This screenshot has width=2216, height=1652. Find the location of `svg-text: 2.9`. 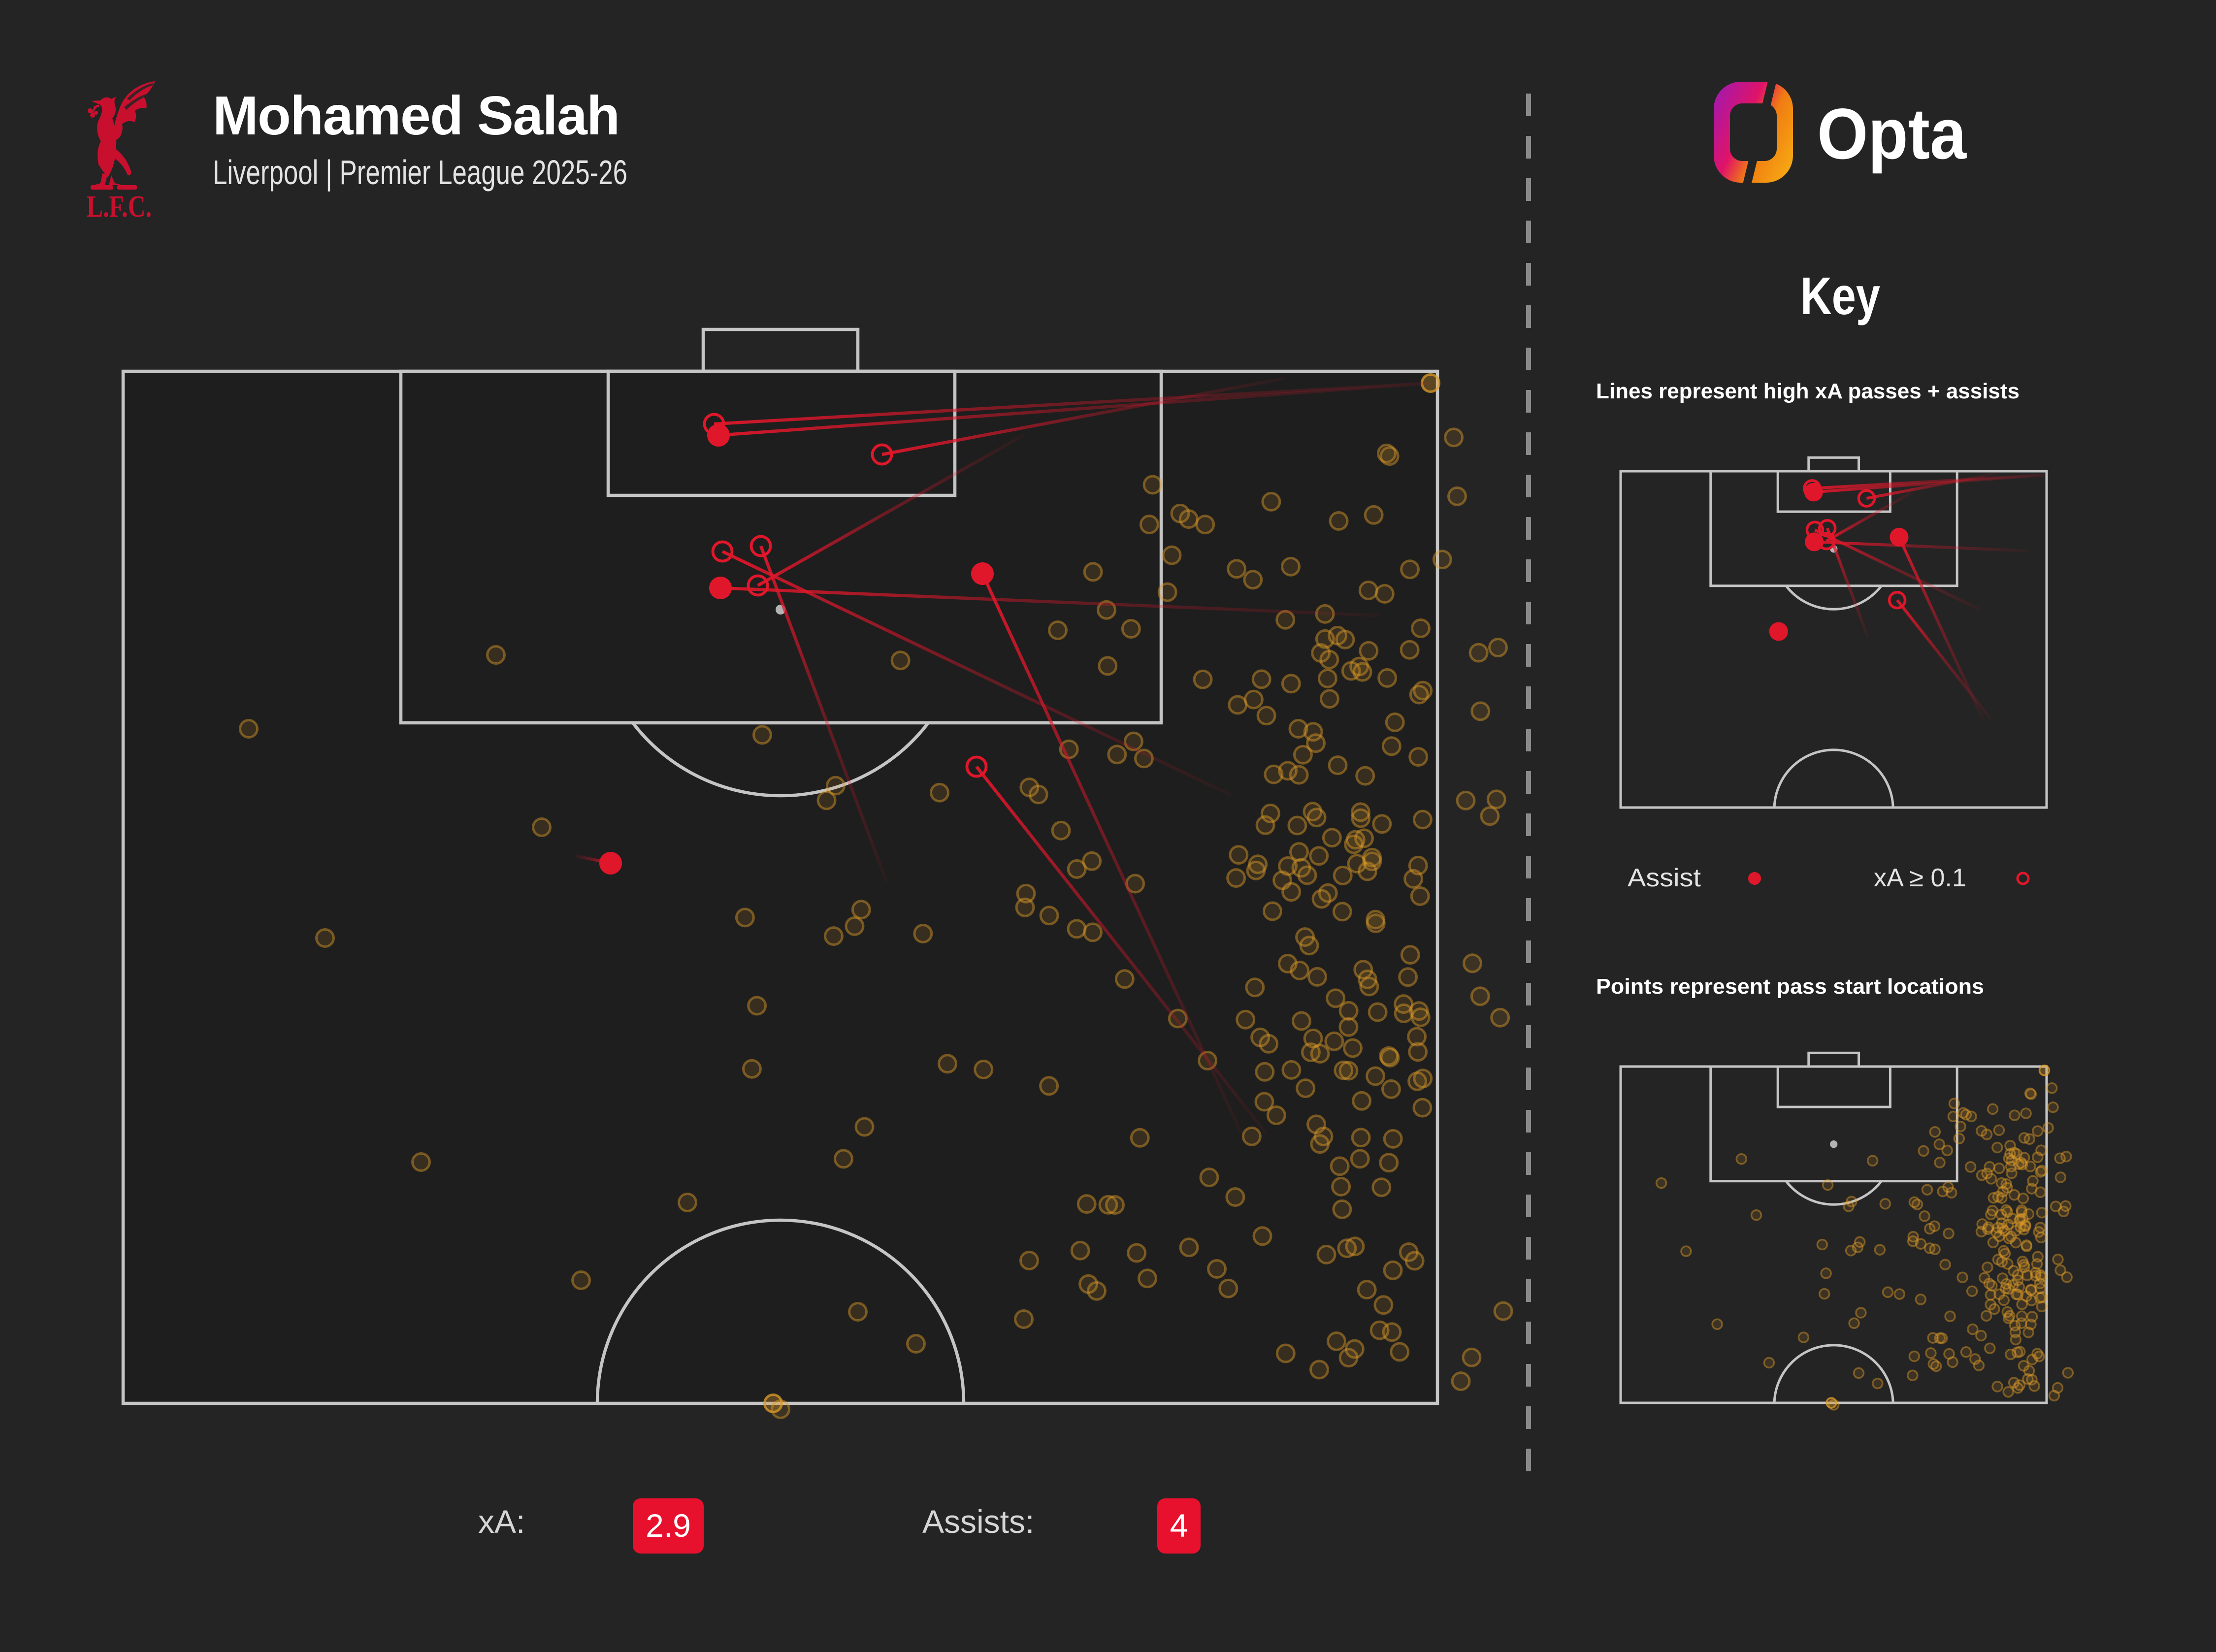

svg-text: 2.9 is located at coordinates (668, 1525).